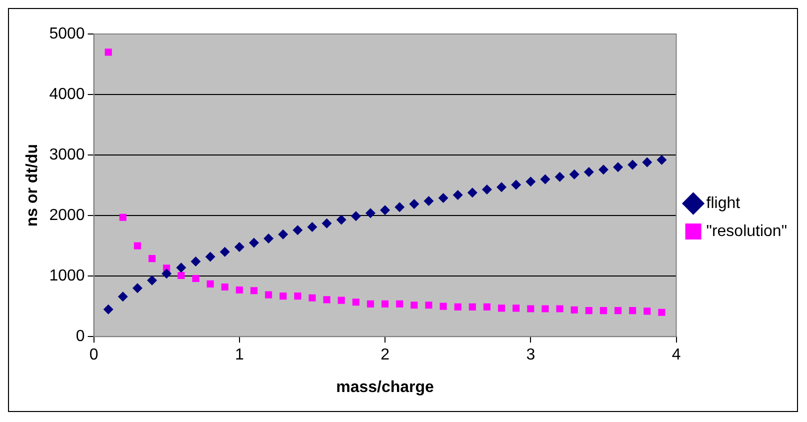 This screenshot has width=807, height=422. I want to click on y-tick-label: 3000, so click(67, 155).